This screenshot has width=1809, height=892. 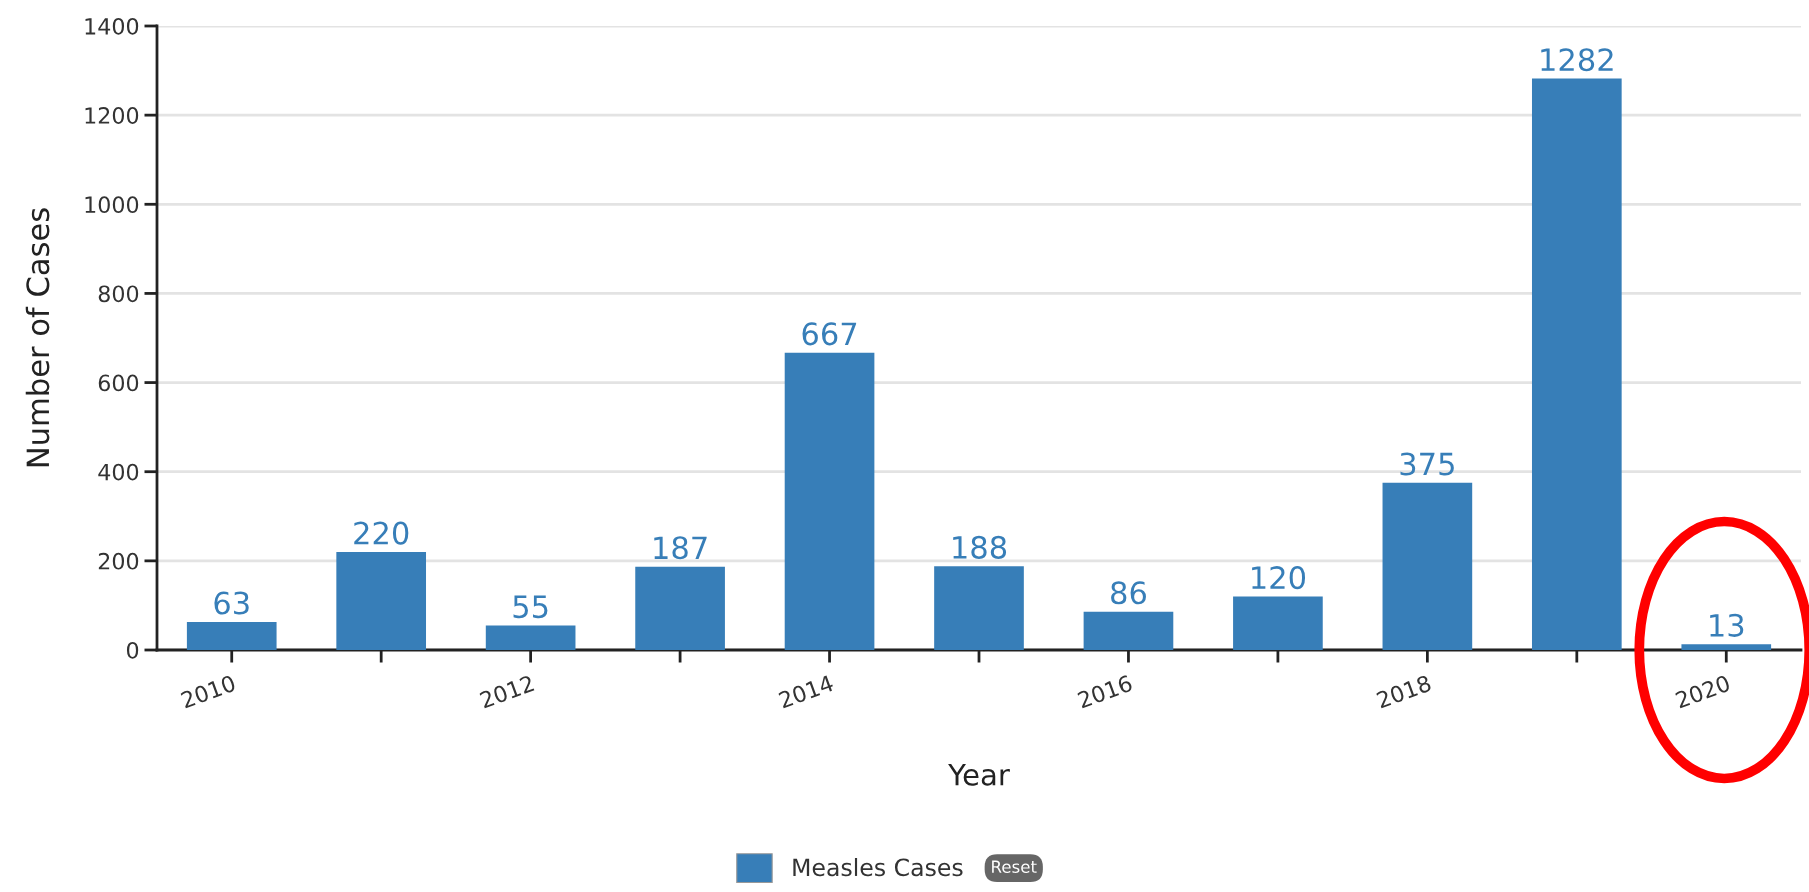 What do you see at coordinates (1128, 593) in the screenshot?
I see `data-label: 86` at bounding box center [1128, 593].